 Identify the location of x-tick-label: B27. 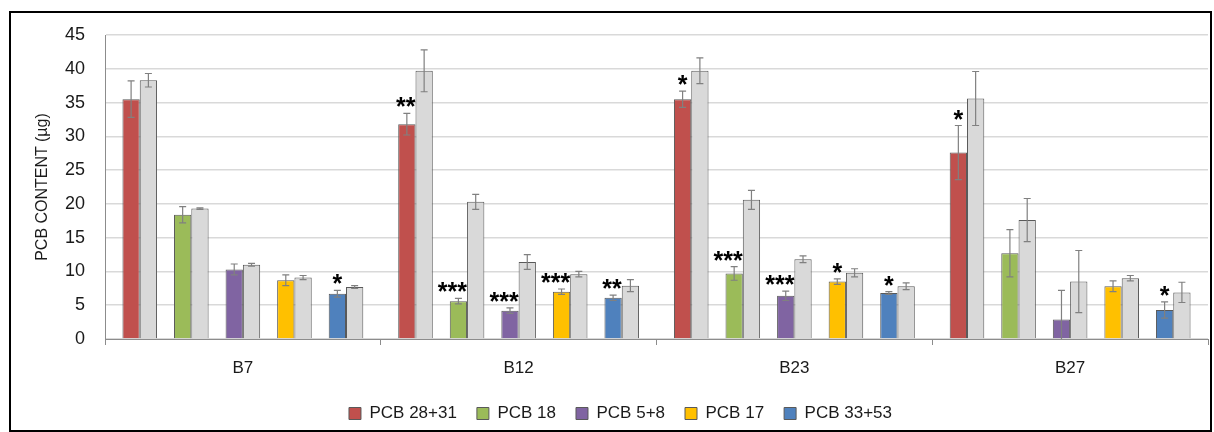
(1070, 367).